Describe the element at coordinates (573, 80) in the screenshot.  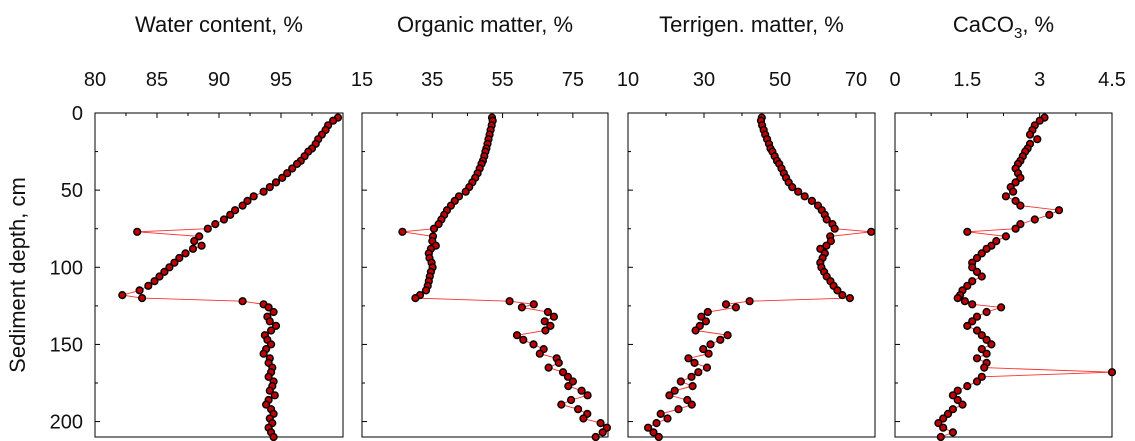
I see `x-tick-label: 75` at that location.